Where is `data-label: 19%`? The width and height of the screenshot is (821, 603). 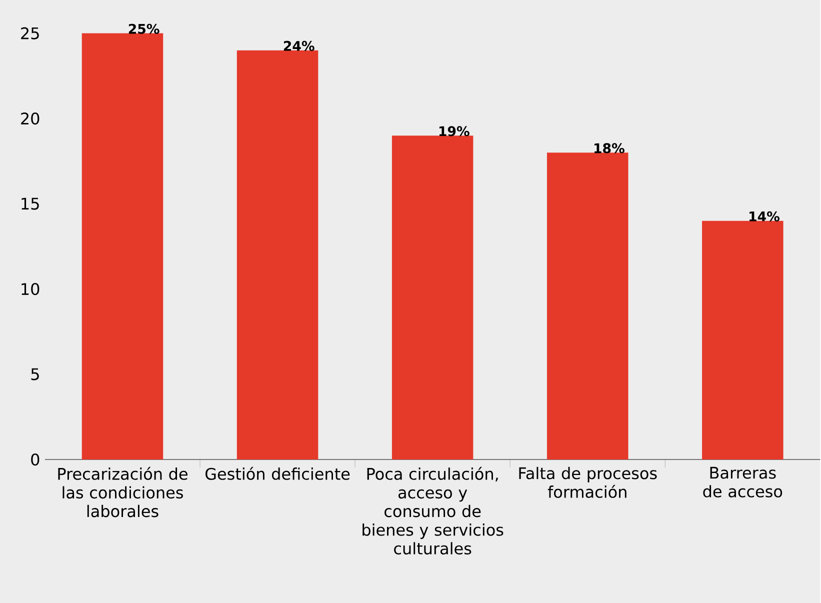
data-label: 19% is located at coordinates (454, 131).